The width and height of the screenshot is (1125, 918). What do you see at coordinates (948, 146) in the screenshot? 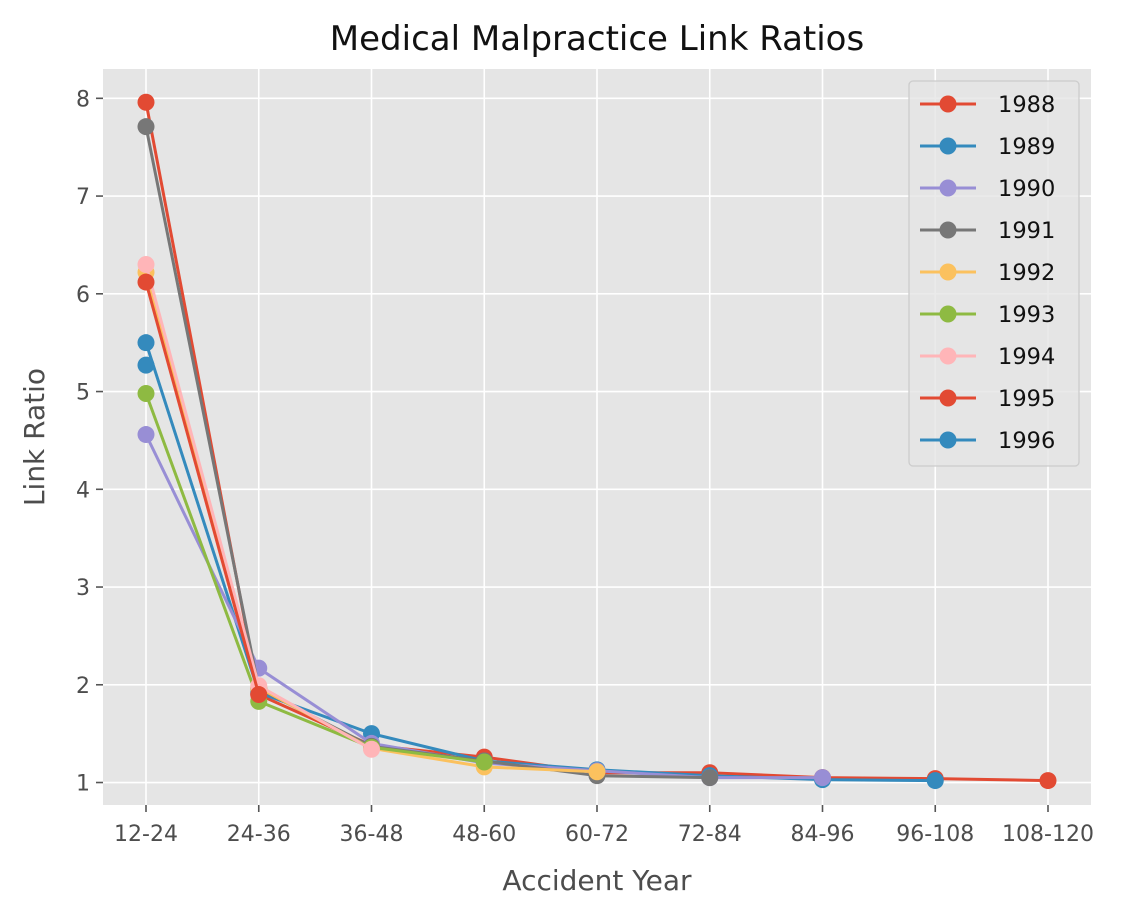
I see `legend-marker-1989` at bounding box center [948, 146].